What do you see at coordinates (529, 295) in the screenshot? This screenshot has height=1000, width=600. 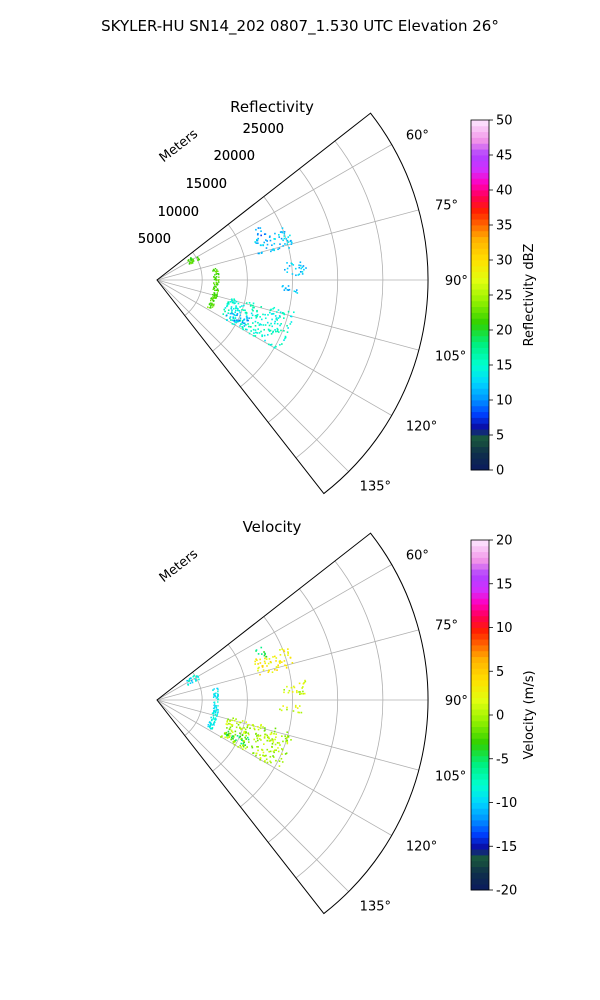 I see `colorbar-label: Reflectivity dBZ` at bounding box center [529, 295].